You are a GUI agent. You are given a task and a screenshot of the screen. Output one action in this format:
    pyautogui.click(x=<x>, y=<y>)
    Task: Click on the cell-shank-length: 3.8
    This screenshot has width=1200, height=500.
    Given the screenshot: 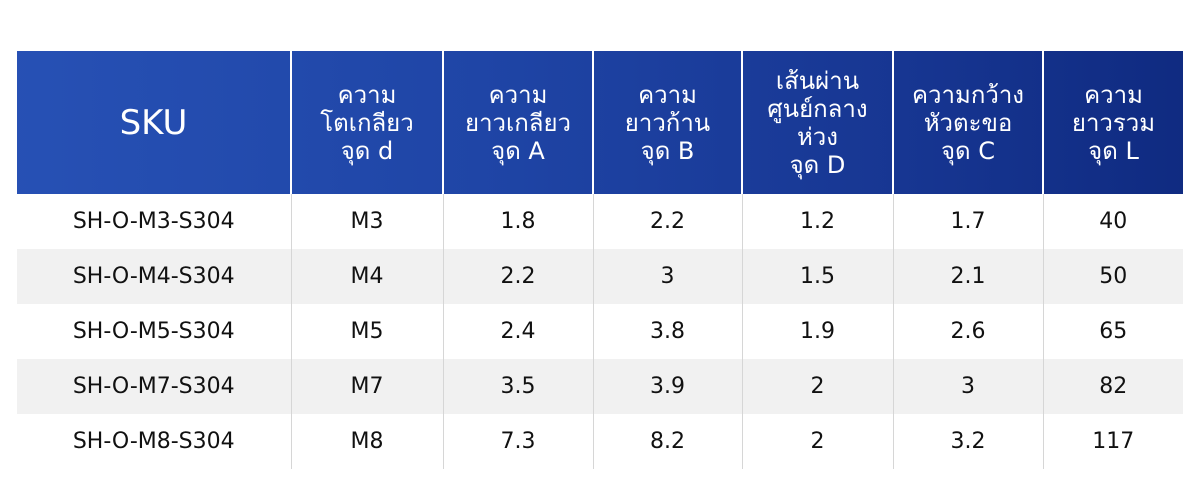 What is the action you would take?
    pyautogui.click(x=668, y=331)
    